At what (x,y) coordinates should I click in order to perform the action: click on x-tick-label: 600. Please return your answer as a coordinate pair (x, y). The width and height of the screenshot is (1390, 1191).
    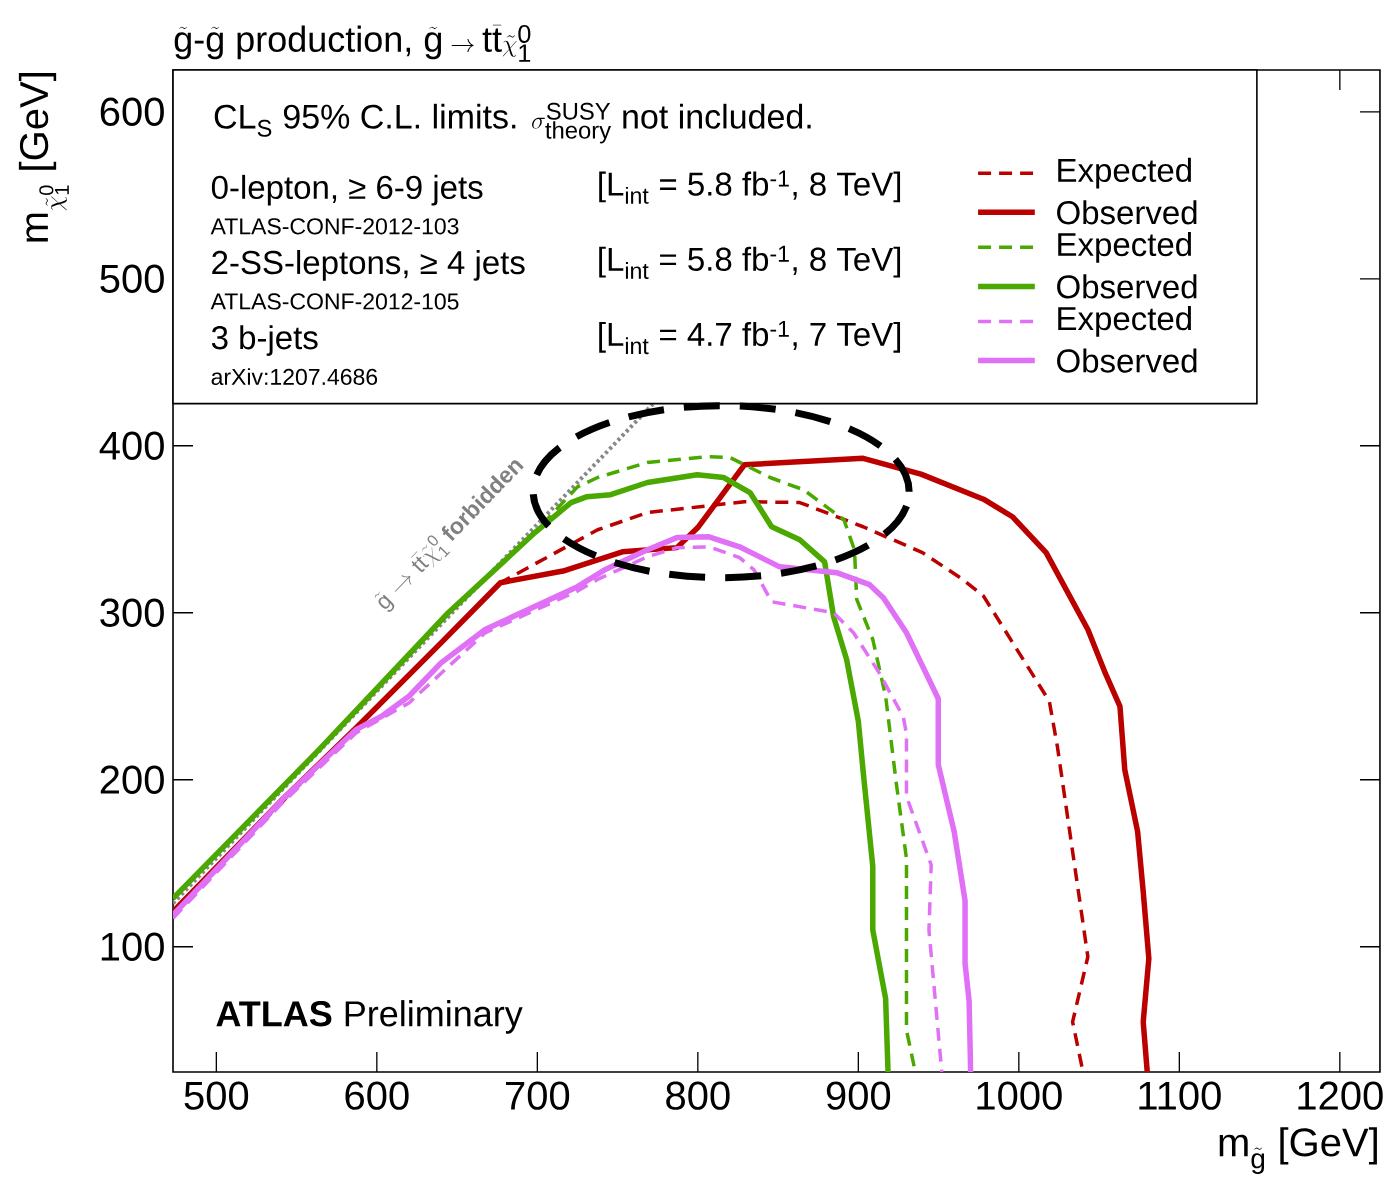
    Looking at the image, I should click on (377, 1095).